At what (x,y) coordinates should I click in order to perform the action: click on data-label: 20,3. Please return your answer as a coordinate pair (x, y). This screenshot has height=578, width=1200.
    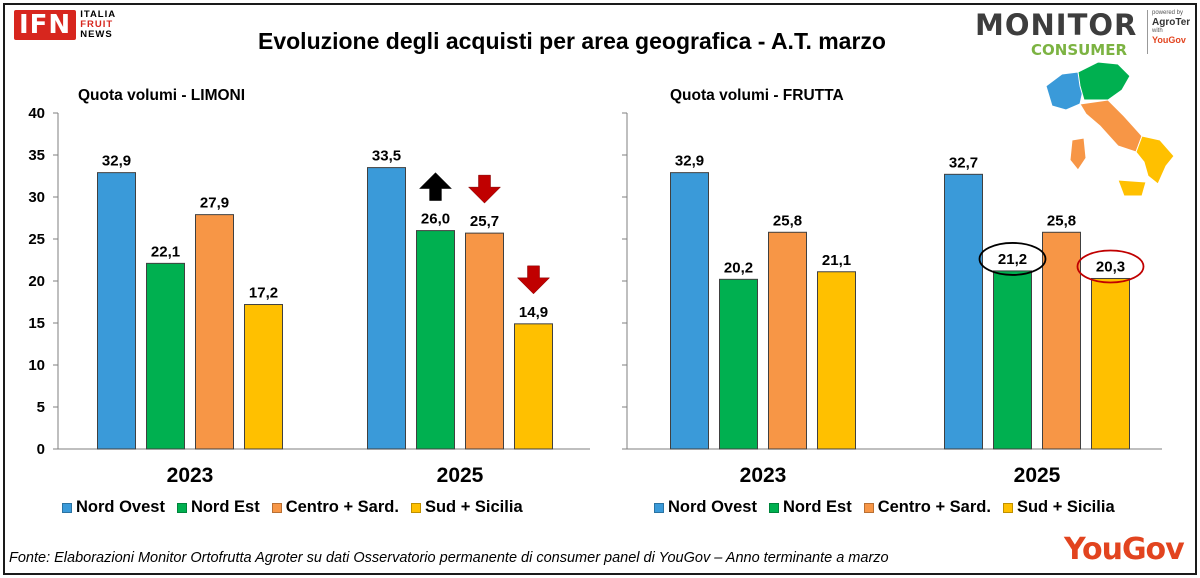
    Looking at the image, I should click on (1110, 266).